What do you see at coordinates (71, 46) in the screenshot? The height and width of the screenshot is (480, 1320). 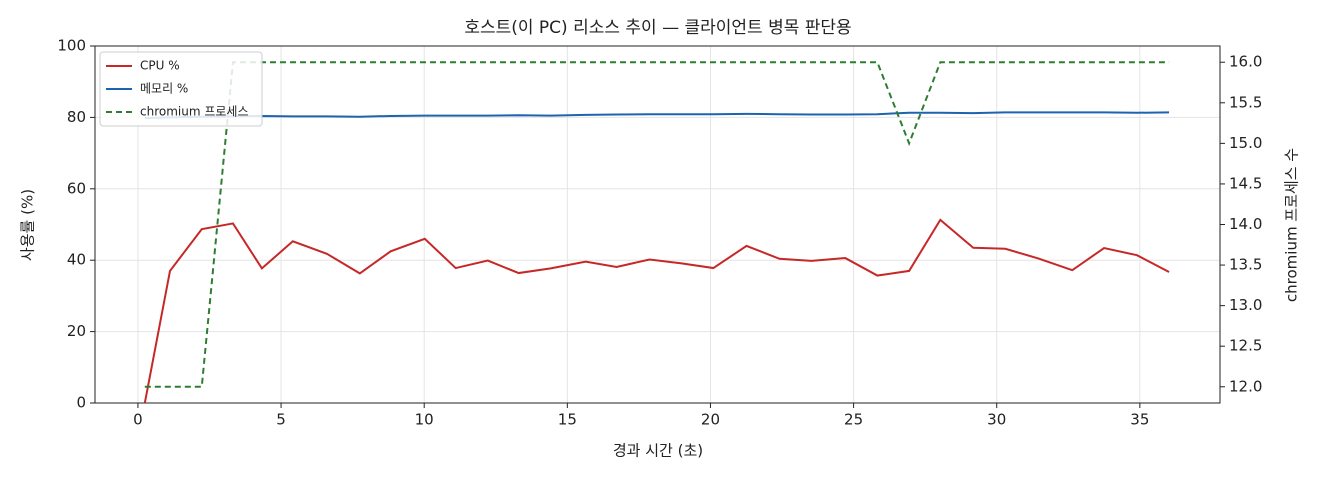 I see `y-tick-label: 100` at bounding box center [71, 46].